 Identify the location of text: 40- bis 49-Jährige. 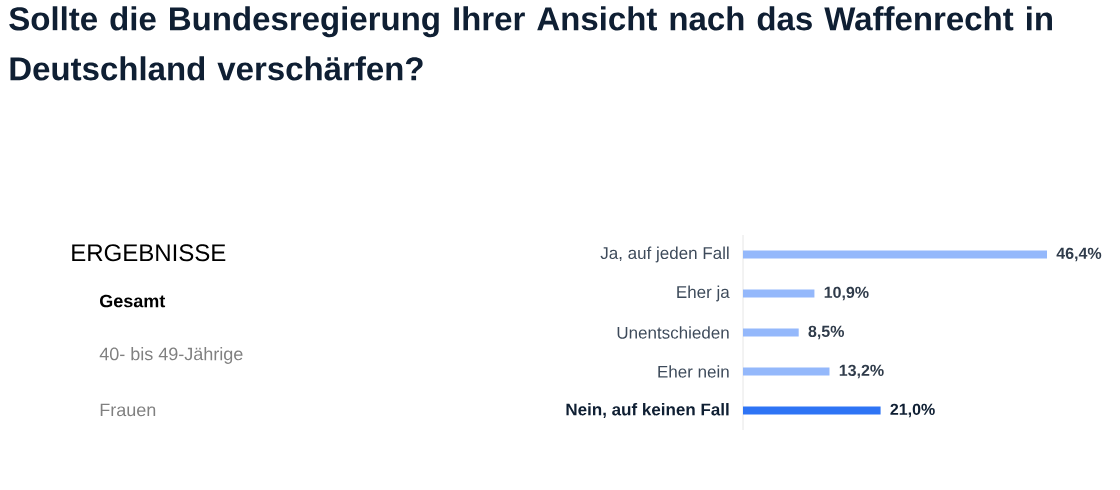
(171, 355).